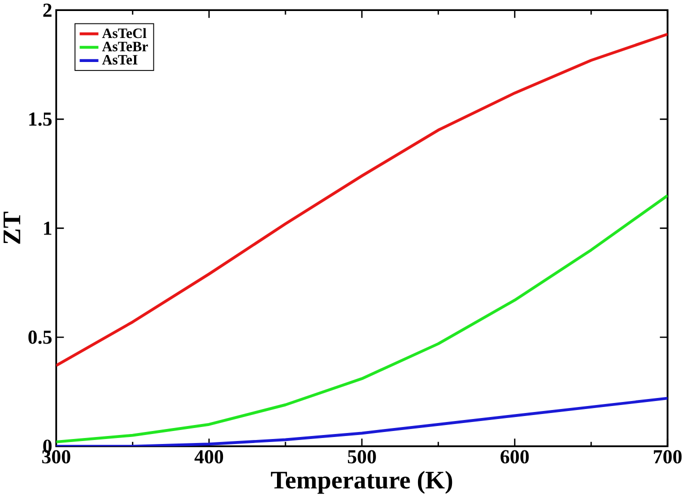 The image size is (686, 497). What do you see at coordinates (362, 457) in the screenshot?
I see `x-tick-label: 500` at bounding box center [362, 457].